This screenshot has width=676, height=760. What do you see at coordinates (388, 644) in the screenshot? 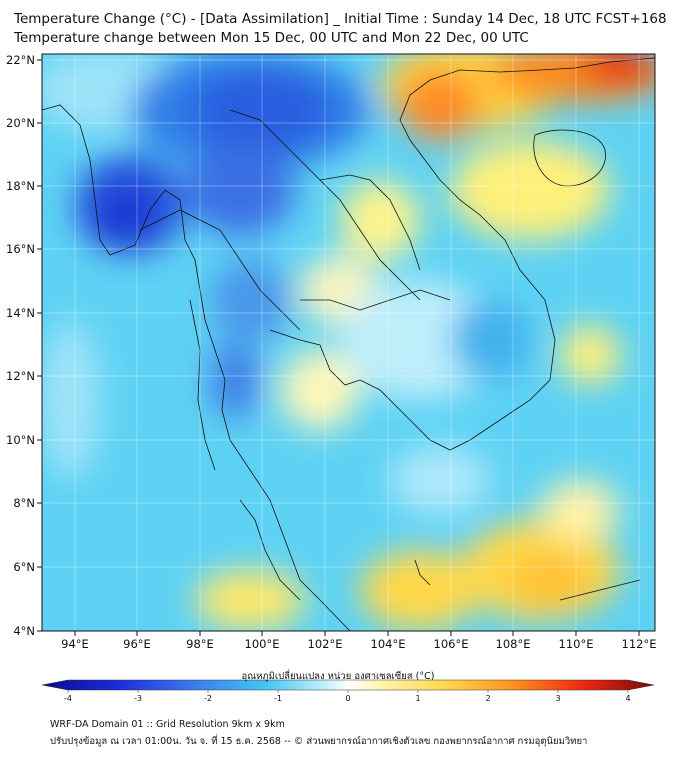
I see `lon-tick-label: 104°E` at bounding box center [388, 644].